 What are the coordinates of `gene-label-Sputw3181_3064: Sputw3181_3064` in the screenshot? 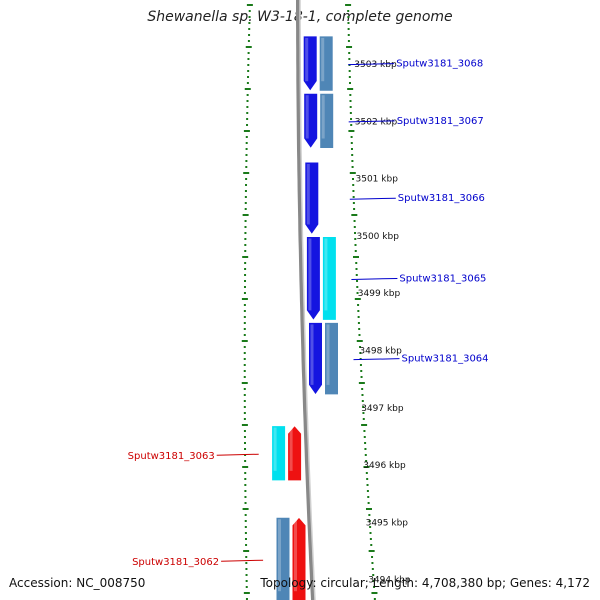 It's located at (445, 359).